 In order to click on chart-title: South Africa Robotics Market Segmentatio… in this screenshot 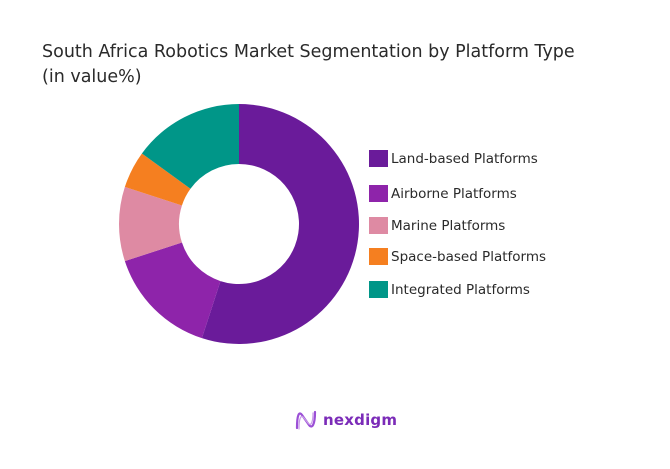, I will do `click(308, 65)`.